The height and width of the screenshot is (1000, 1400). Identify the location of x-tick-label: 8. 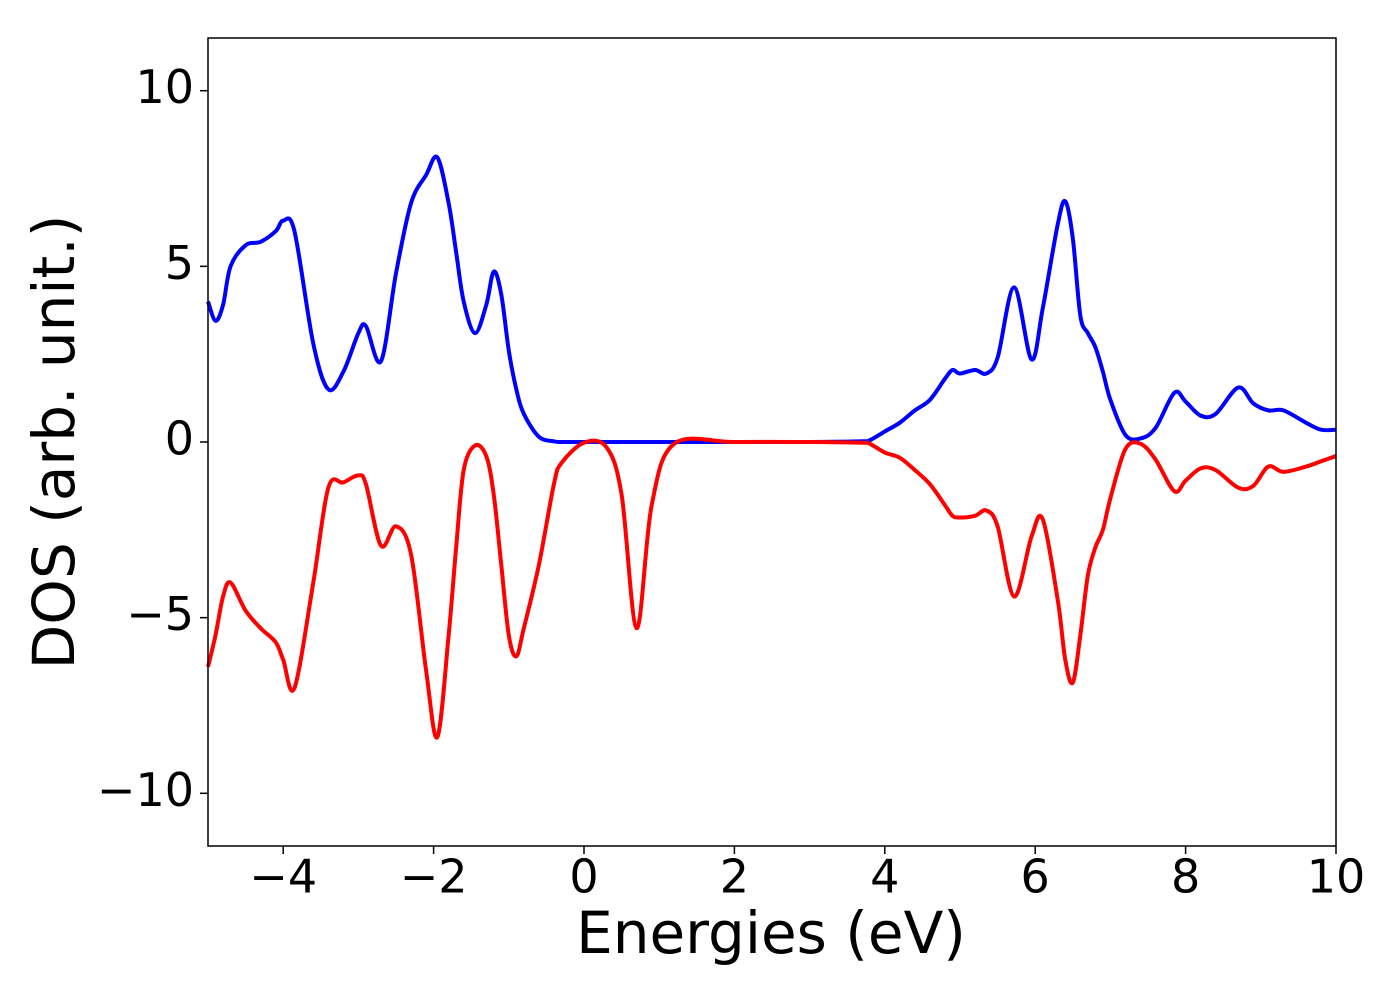
(1185, 877).